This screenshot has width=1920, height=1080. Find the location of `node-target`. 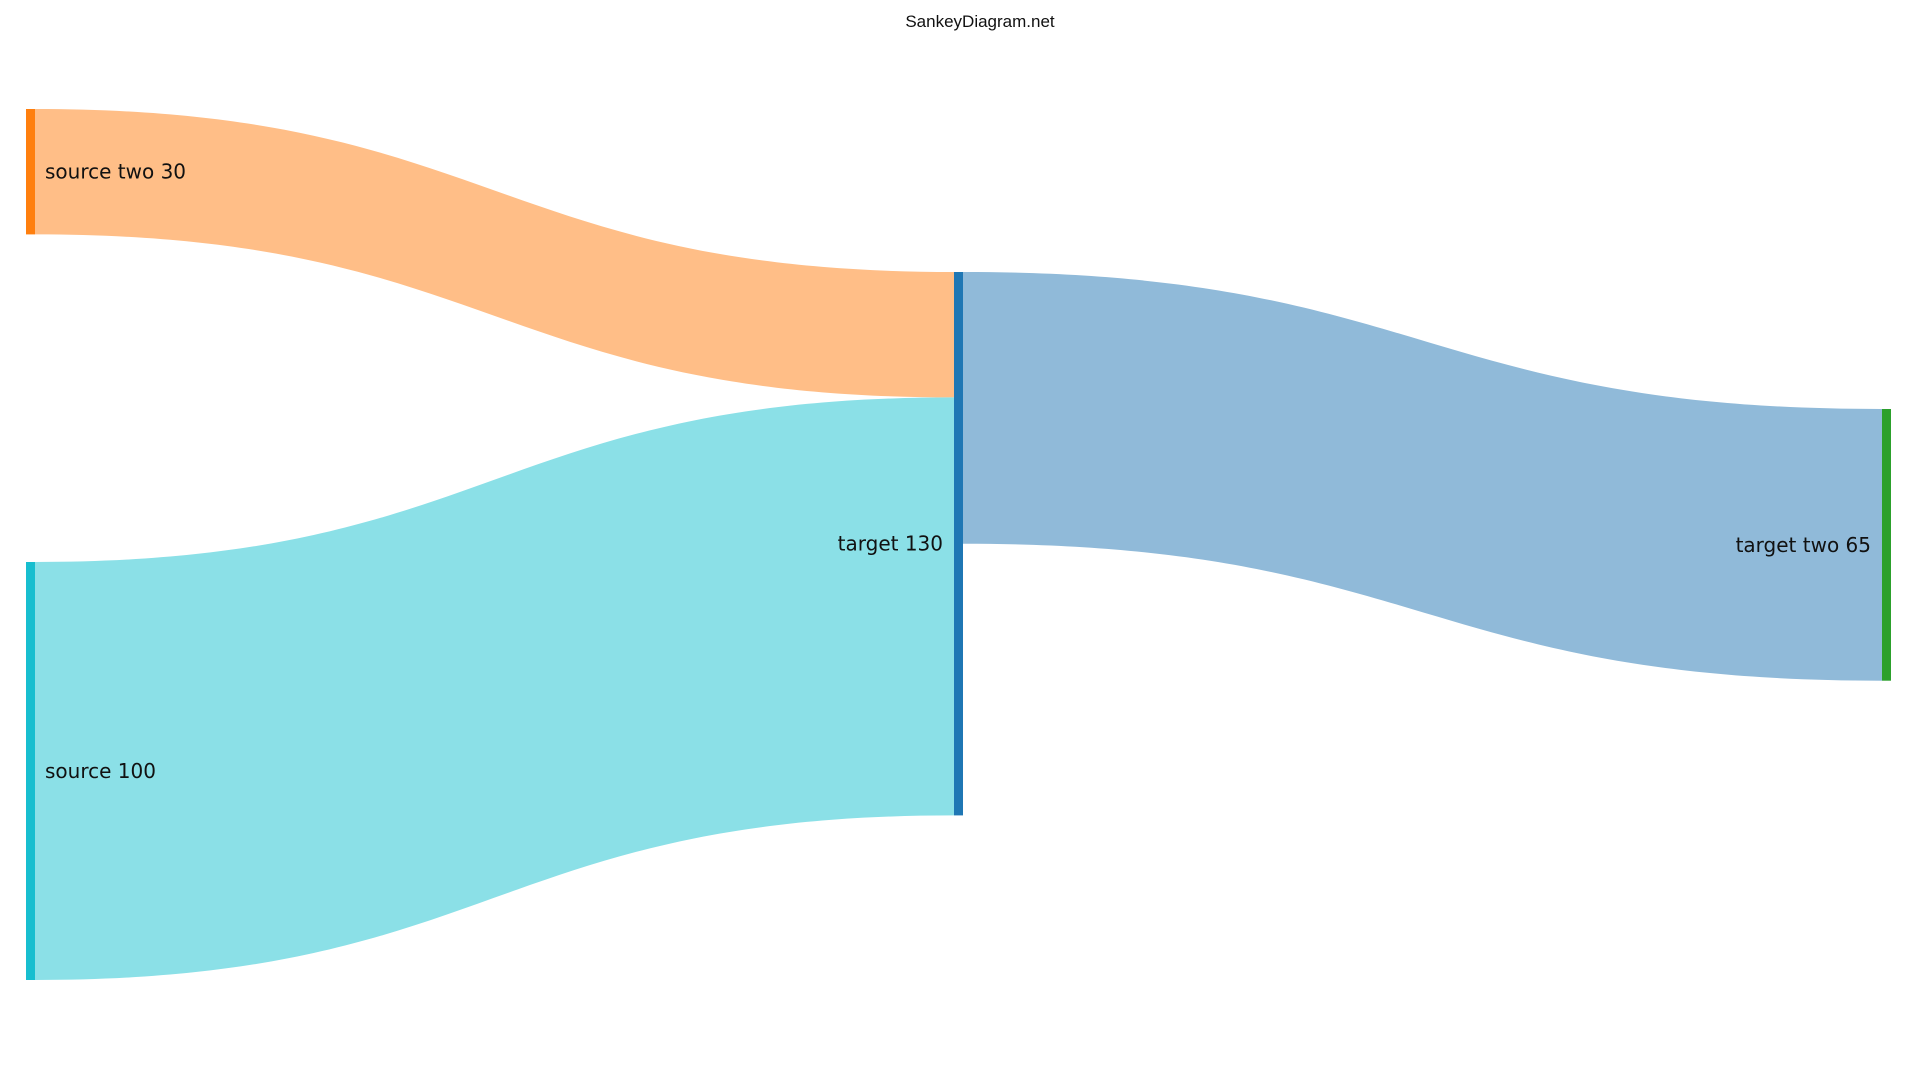

node-target is located at coordinates (958, 544).